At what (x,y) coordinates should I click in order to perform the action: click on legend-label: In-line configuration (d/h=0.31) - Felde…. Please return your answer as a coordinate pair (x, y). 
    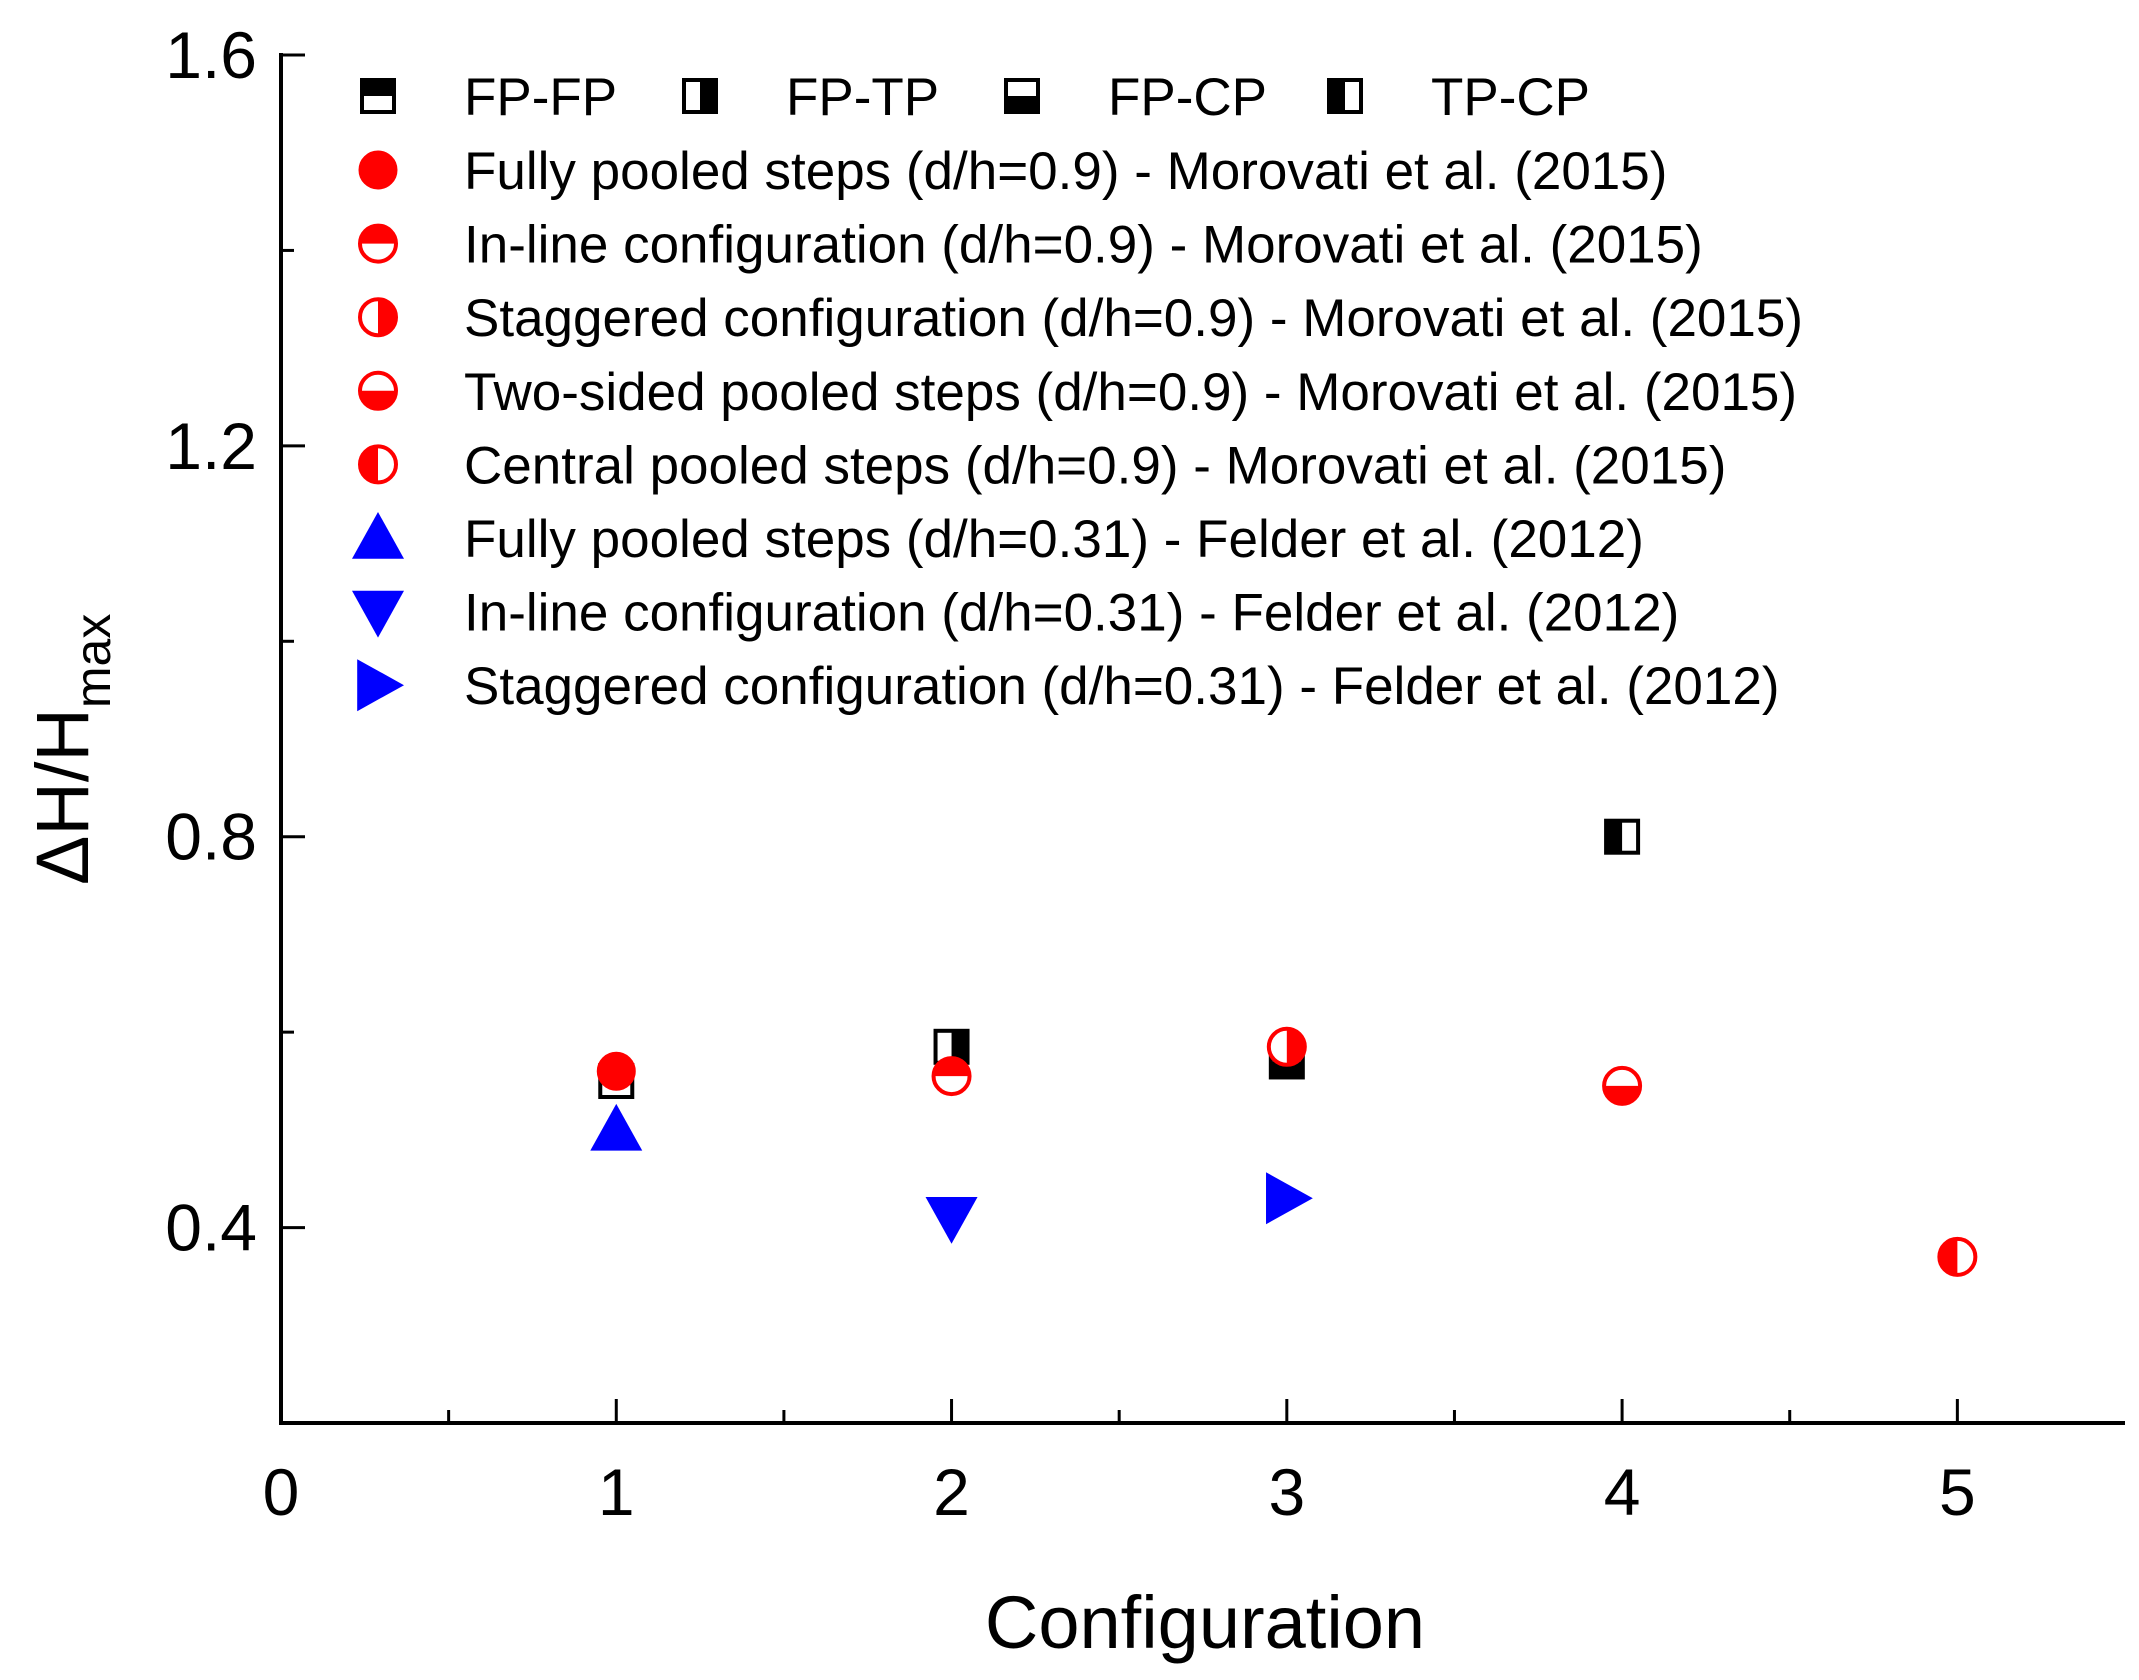
    Looking at the image, I should click on (1071, 613).